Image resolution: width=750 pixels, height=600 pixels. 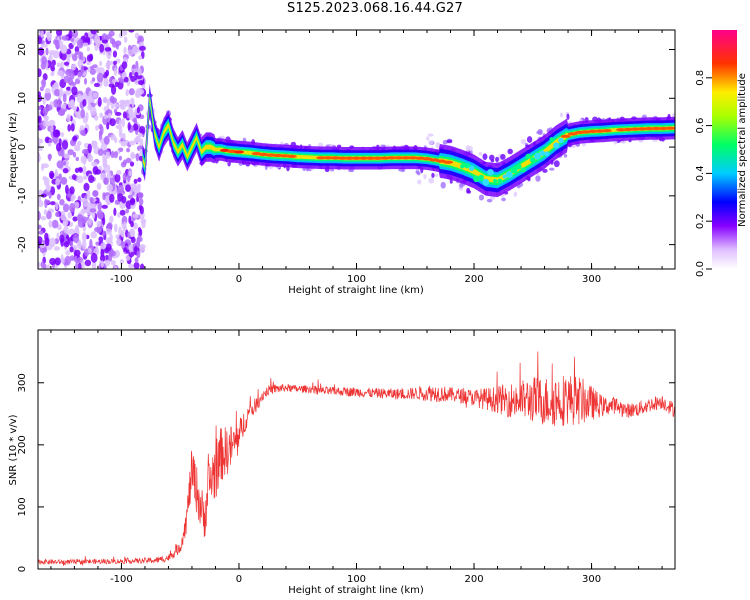 What do you see at coordinates (22, 506) in the screenshot?
I see `y-tick-label: 100` at bounding box center [22, 506].